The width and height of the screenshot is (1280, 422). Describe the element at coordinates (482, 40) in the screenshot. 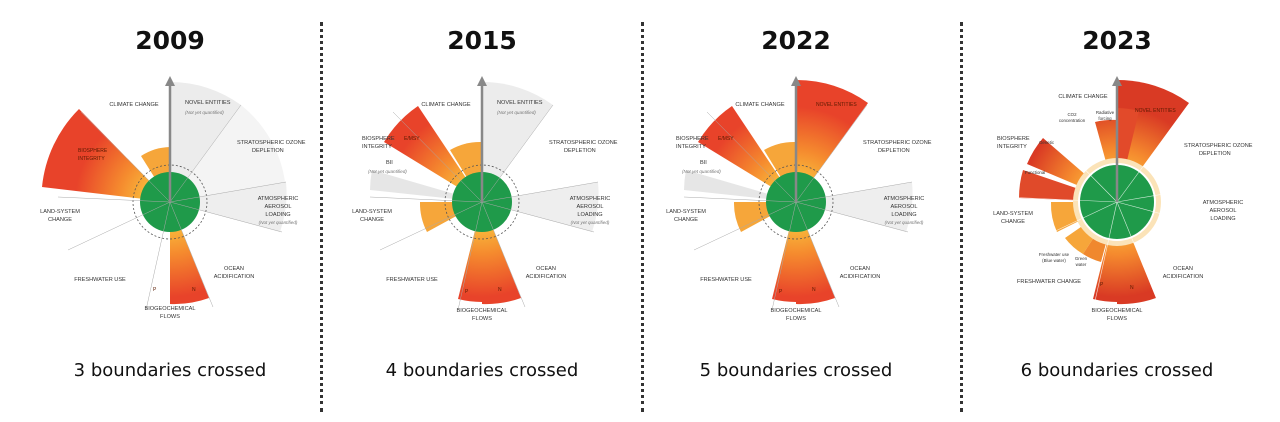

I see `panel-year: 2015` at that location.